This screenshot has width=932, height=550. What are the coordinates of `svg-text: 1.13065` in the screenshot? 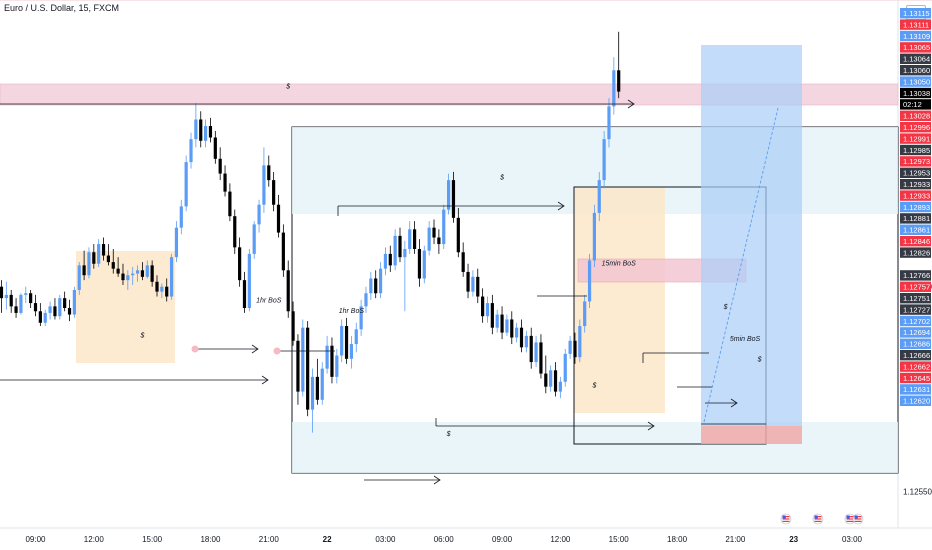 It's located at (916, 47).